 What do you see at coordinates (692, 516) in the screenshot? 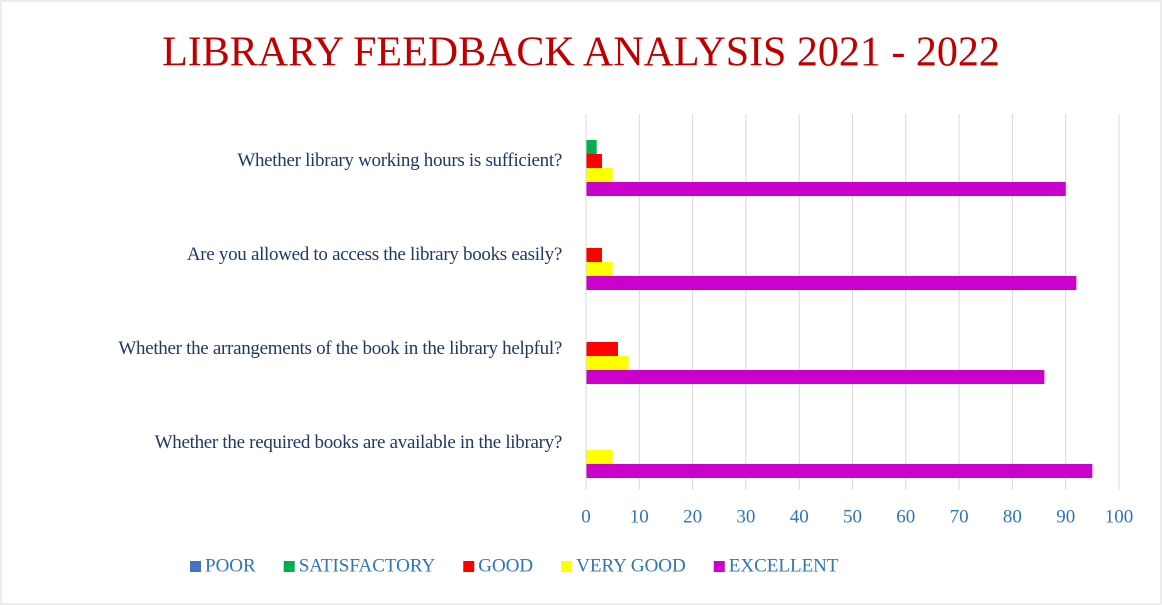
I see `x-tick-label: 20` at bounding box center [692, 516].